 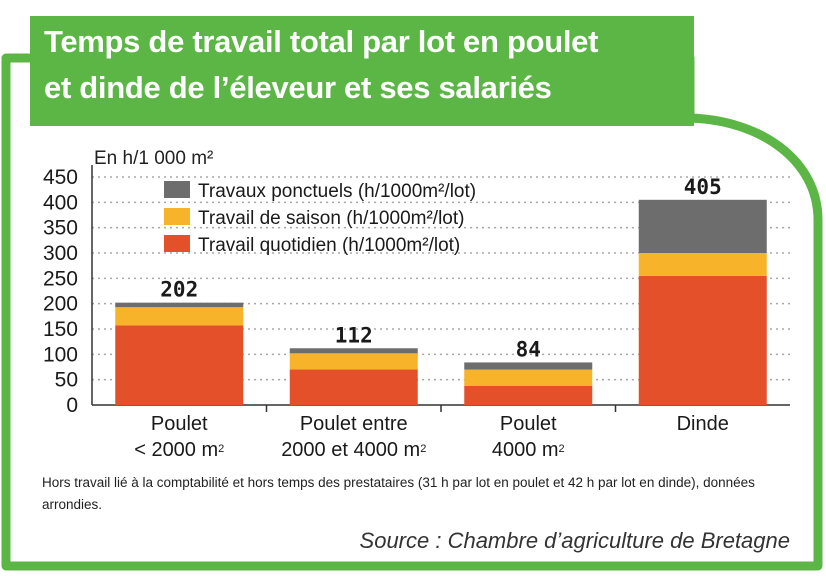 What do you see at coordinates (528, 349) in the screenshot?
I see `total-label: 84` at bounding box center [528, 349].